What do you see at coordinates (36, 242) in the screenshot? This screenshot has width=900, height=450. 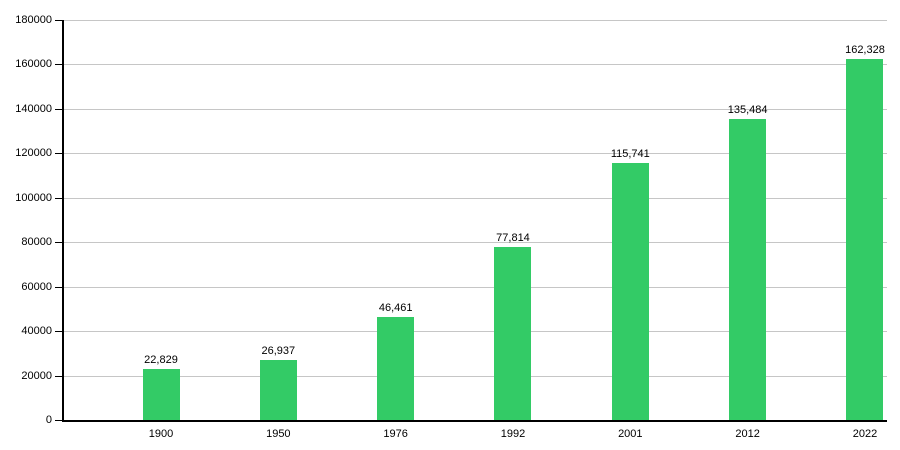 I see `y-axis-label: 80000` at bounding box center [36, 242].